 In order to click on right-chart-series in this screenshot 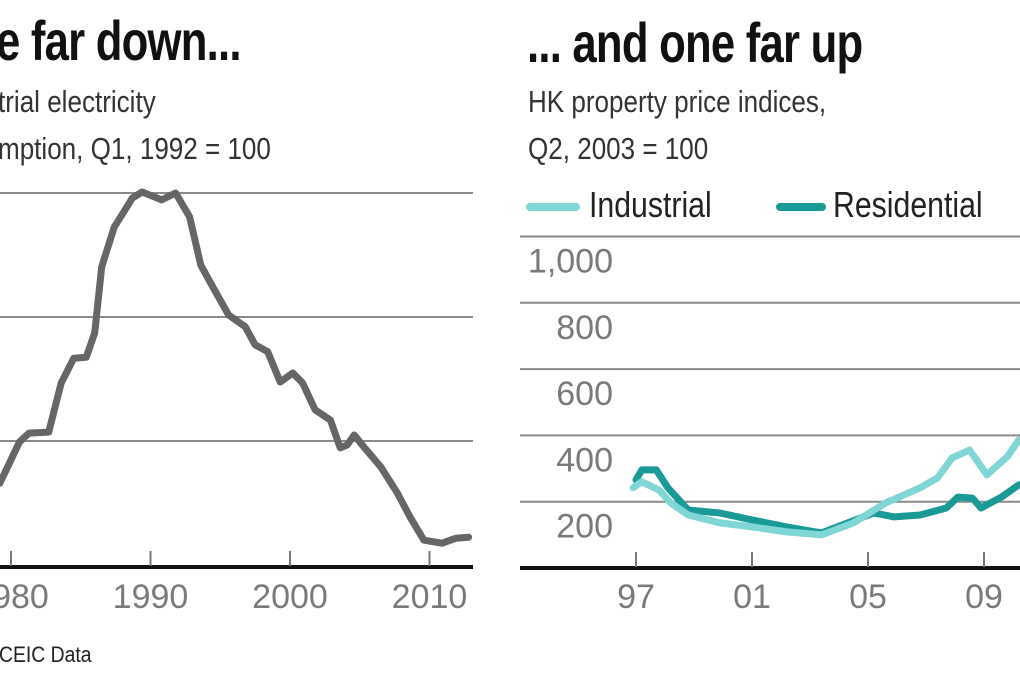, I will do `click(824, 487)`.